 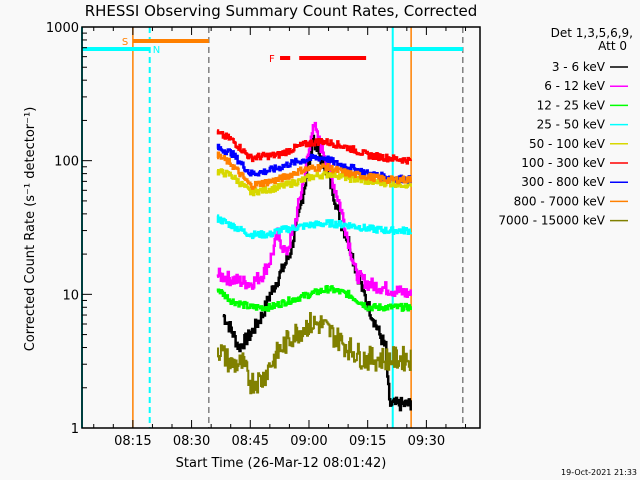 I want to click on flag-label: S, so click(x=125, y=42).